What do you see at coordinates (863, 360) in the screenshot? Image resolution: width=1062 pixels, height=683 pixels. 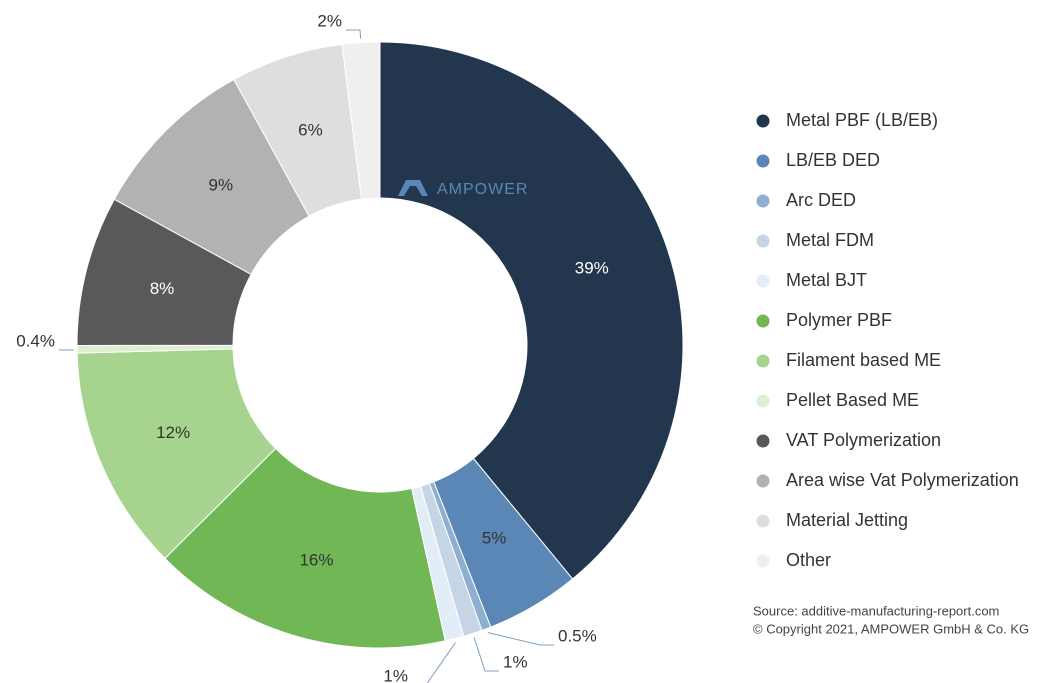 I see `legend-label: Filament based ME` at bounding box center [863, 360].